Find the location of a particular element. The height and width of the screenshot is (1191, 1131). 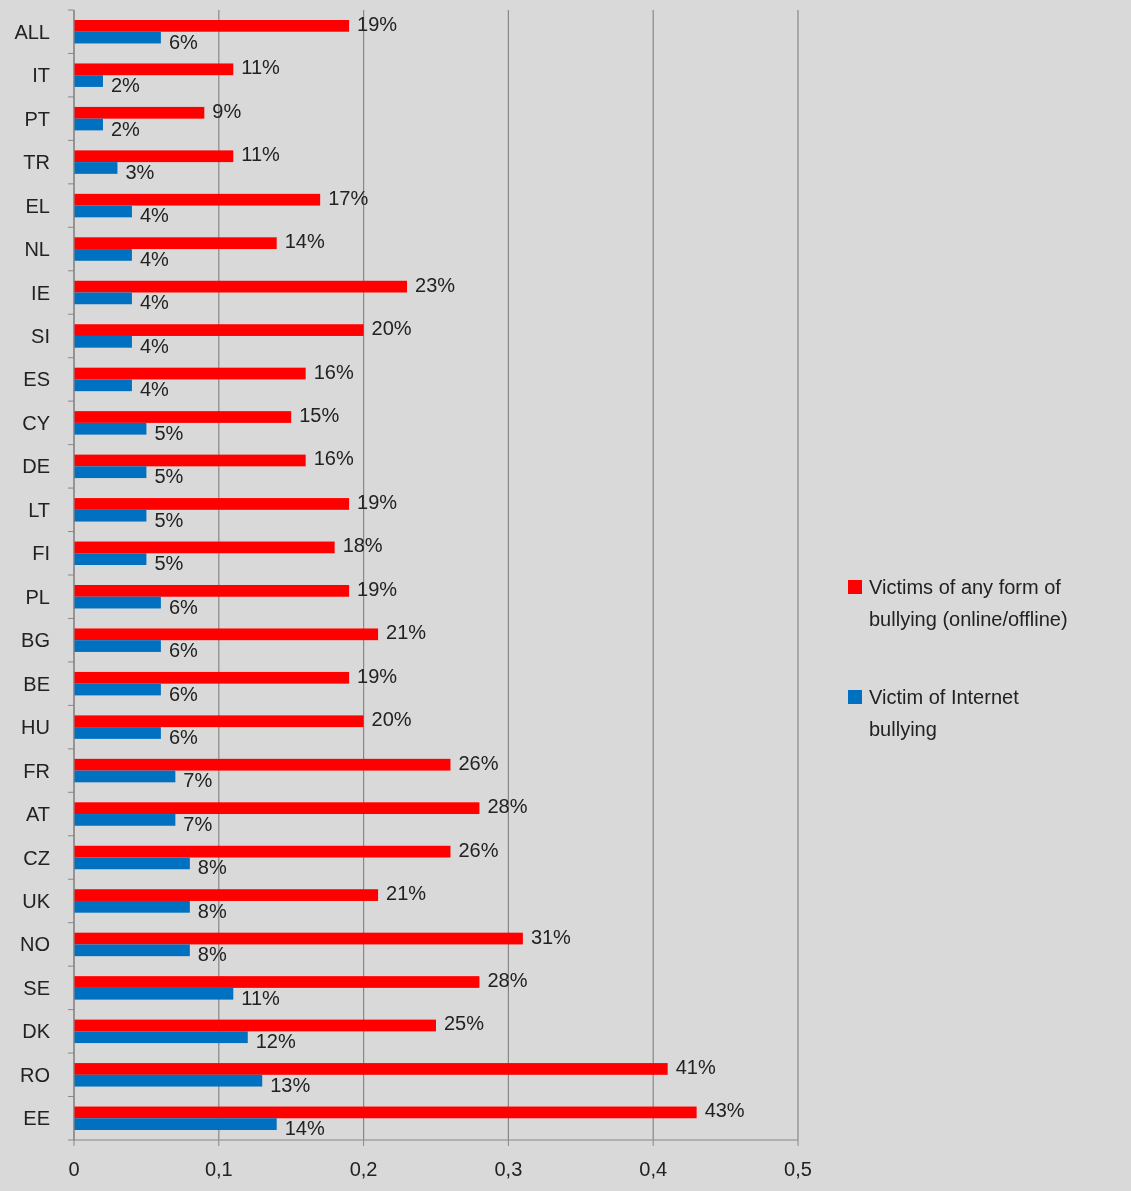

y-tick-label: BG is located at coordinates (35, 640).